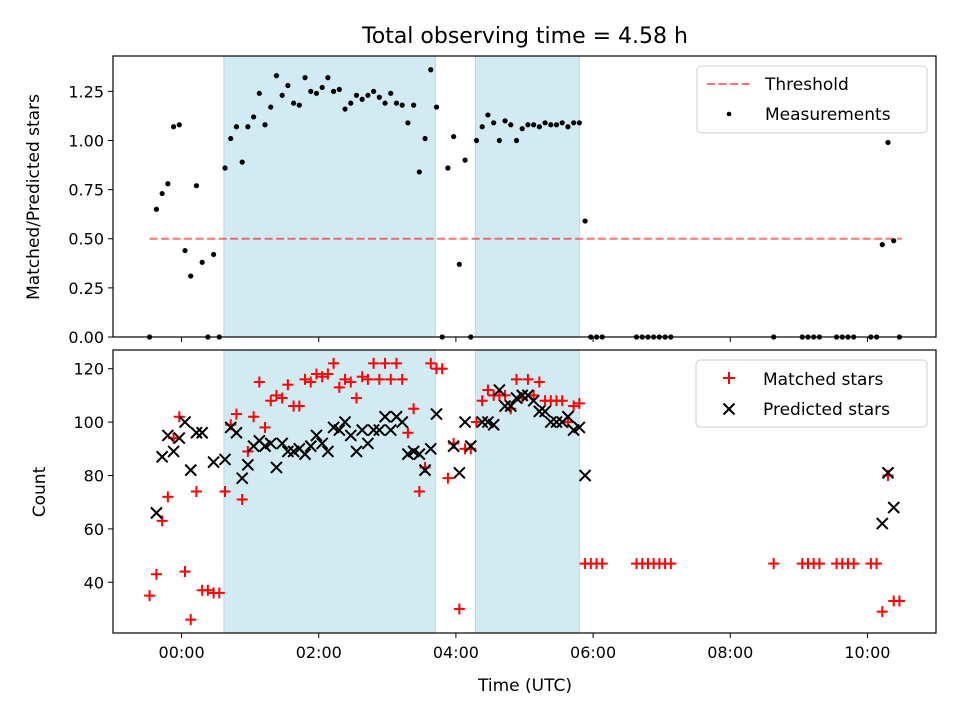 Image resolution: width=960 pixels, height=720 pixels. I want to click on y-tick-label: 80, so click(94, 475).